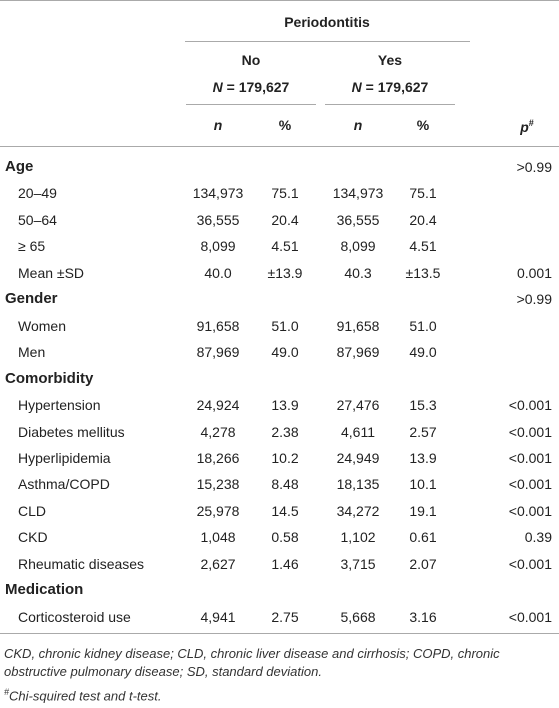  Describe the element at coordinates (423, 616) in the screenshot. I see `cell: 3.16` at that location.